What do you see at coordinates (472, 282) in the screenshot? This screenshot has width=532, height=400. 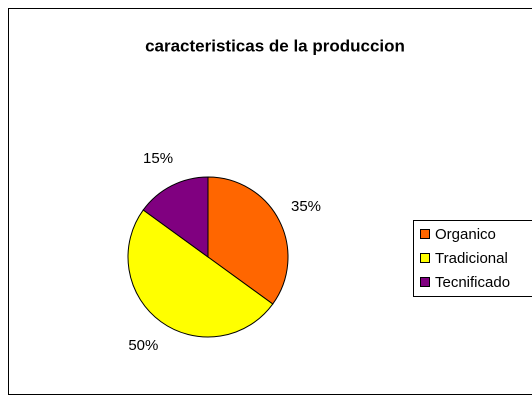 I see `legend-label: Tecnificado` at bounding box center [472, 282].